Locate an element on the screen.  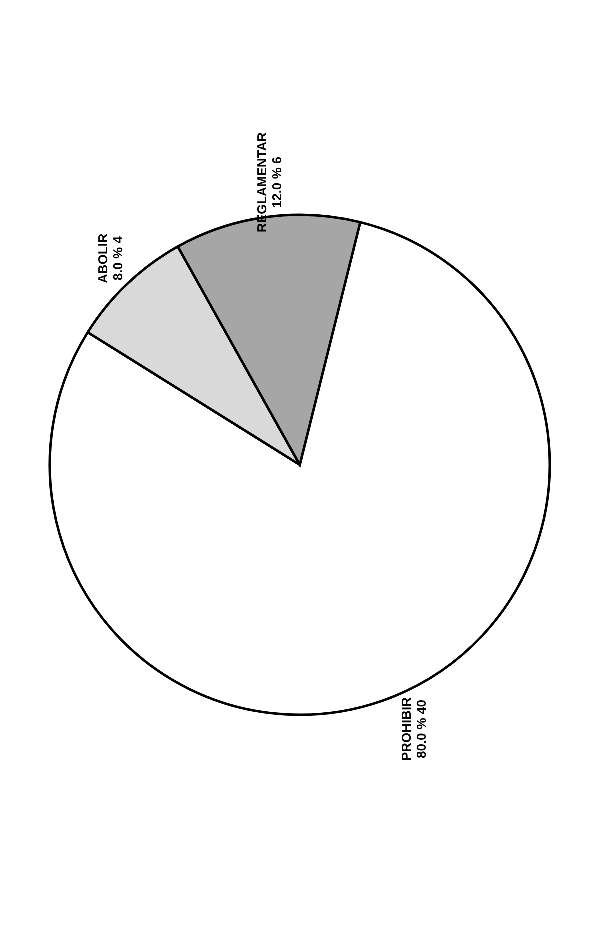
data-label: 80.0 % 40 is located at coordinates (421, 729).